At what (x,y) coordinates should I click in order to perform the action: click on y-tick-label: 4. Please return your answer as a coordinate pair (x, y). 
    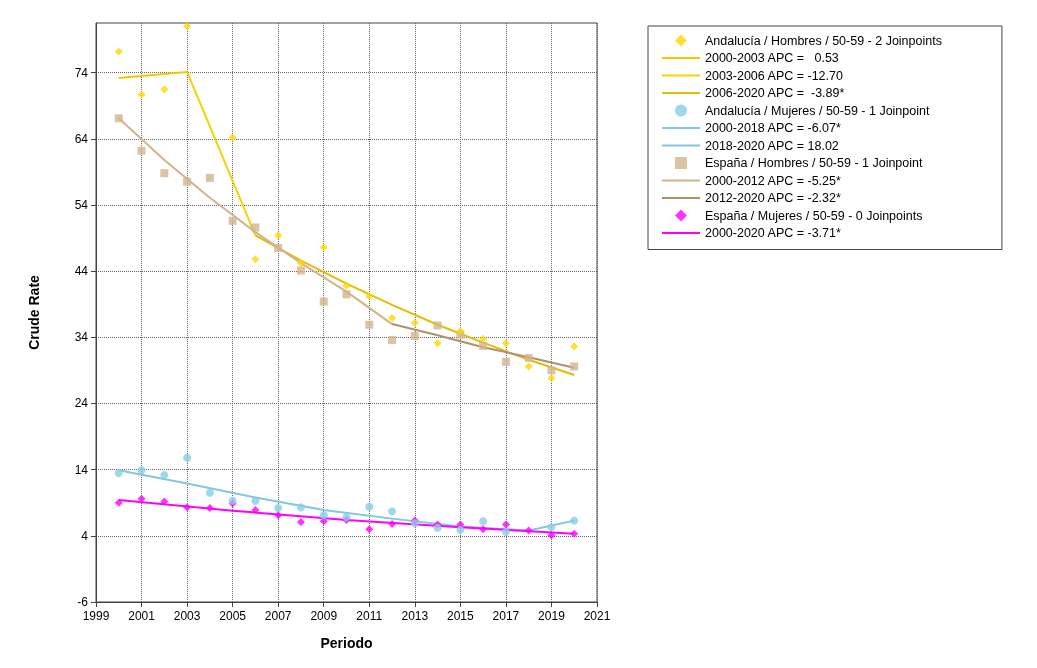
    Looking at the image, I should click on (85, 535).